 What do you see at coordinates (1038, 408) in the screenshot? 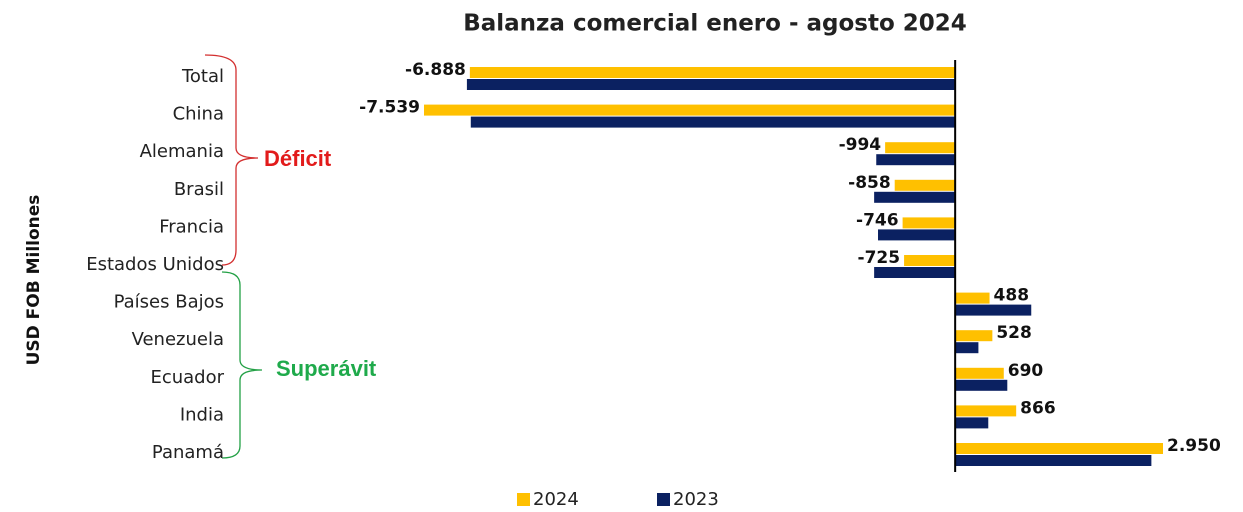
I see `value-label: 866` at bounding box center [1038, 408].